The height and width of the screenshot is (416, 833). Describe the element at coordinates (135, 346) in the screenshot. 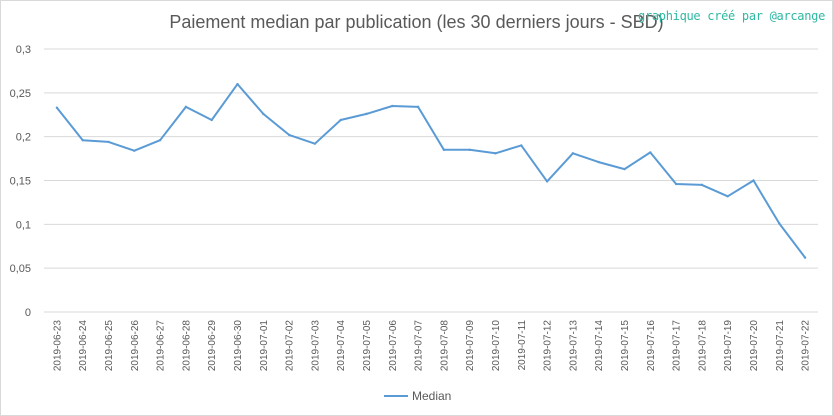

I see `x-tick-label: 2019-06-26` at that location.